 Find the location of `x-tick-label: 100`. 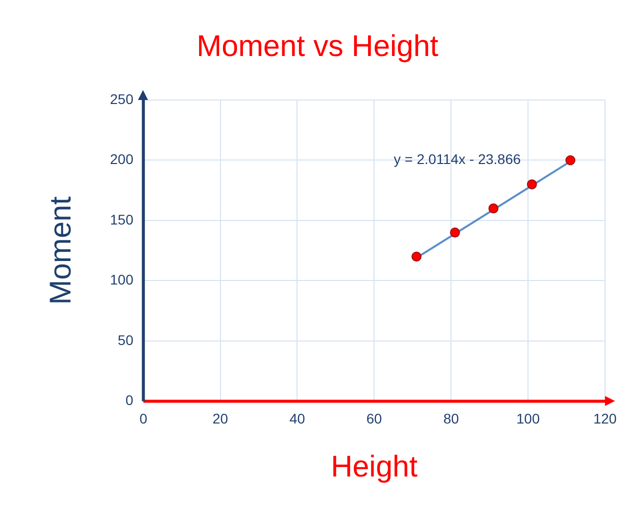

x-tick-label: 100 is located at coordinates (528, 418).